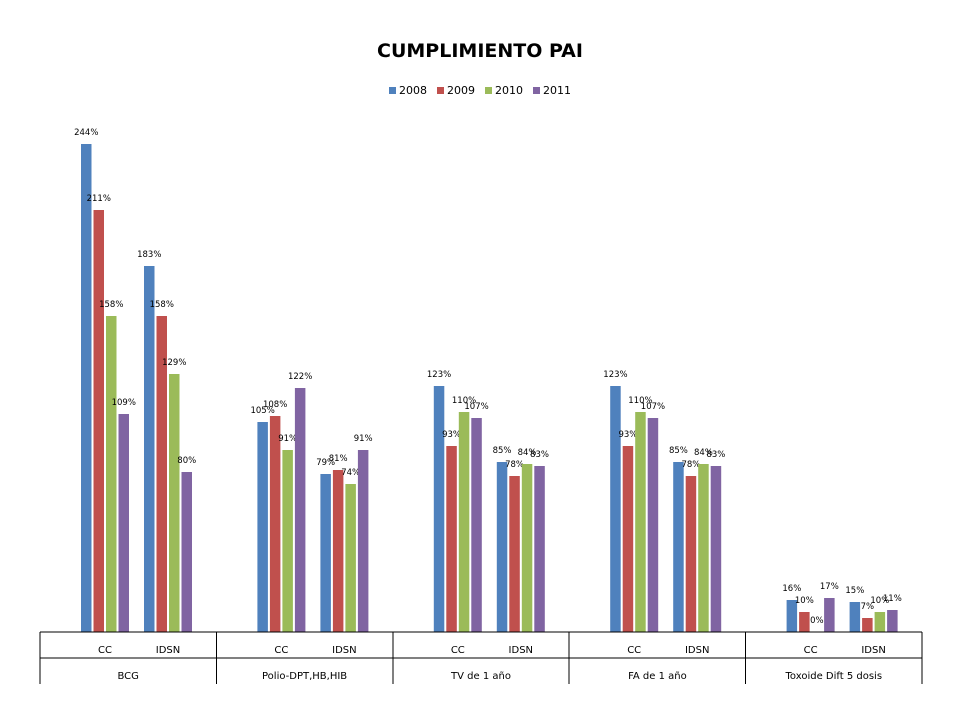 Image resolution: width=960 pixels, height=720 pixels. I want to click on data-label-2011-7: 83%, so click(715, 455).